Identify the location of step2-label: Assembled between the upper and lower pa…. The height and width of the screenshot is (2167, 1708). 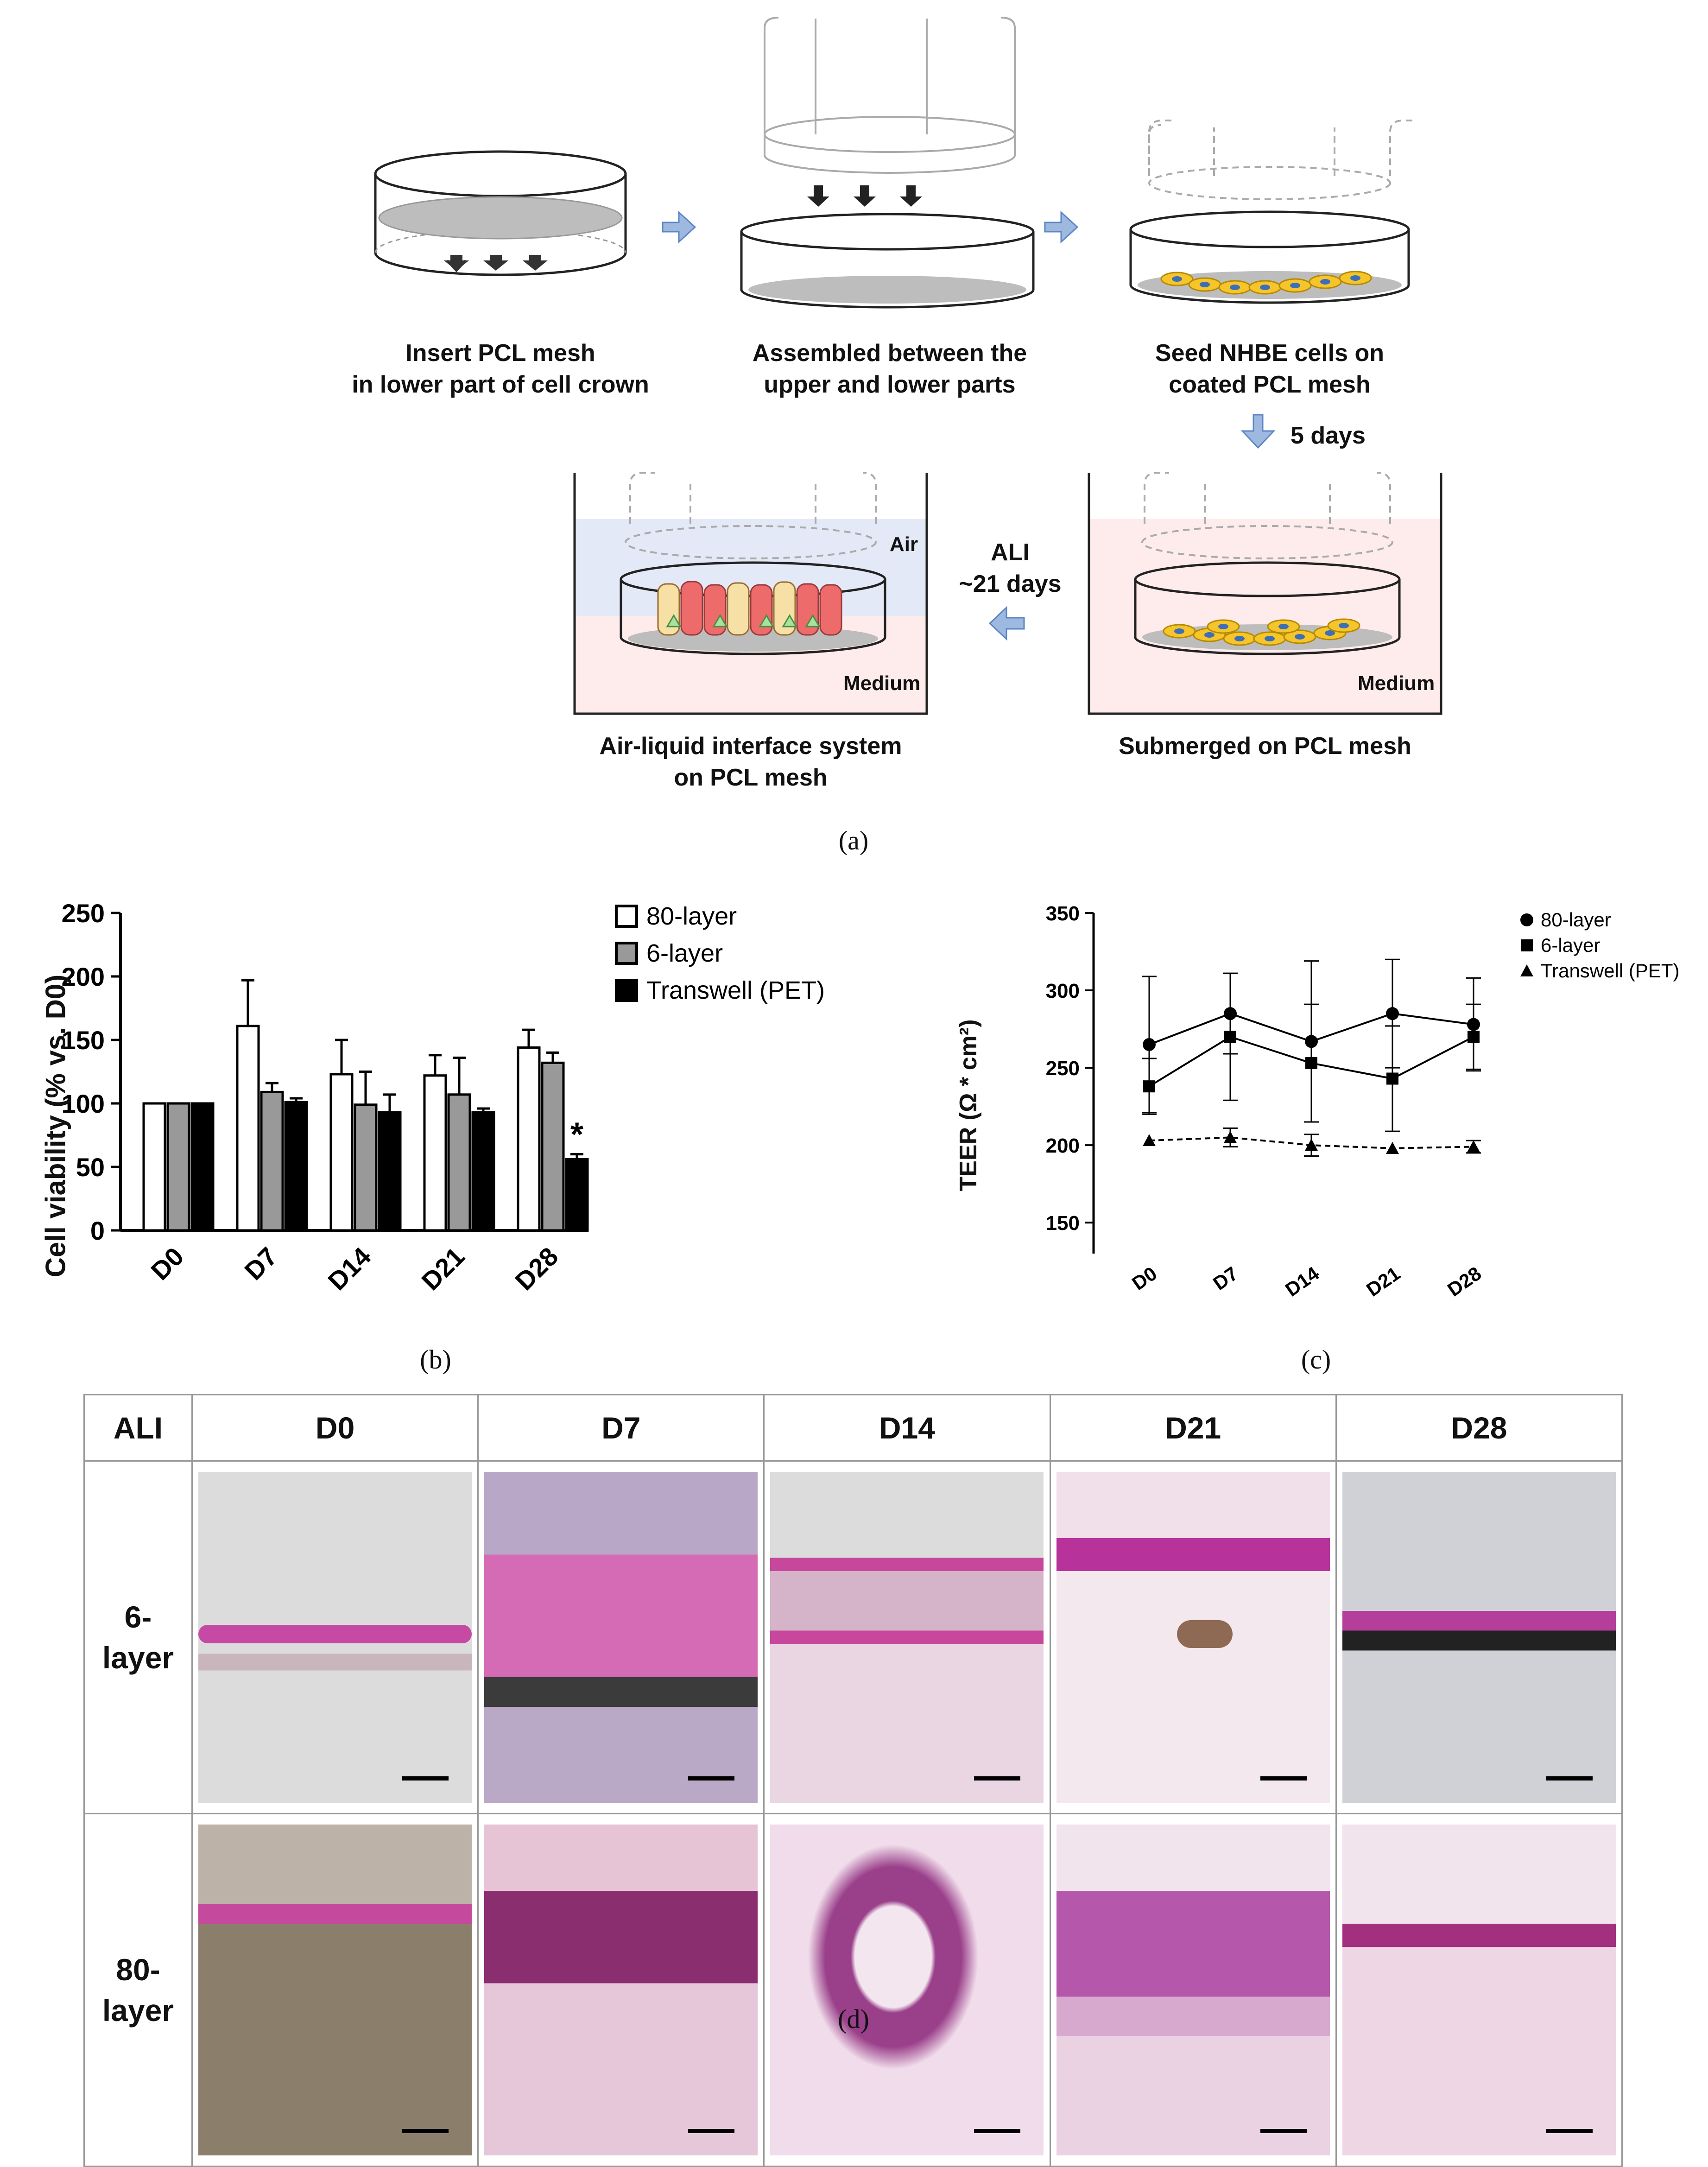
(890, 368).